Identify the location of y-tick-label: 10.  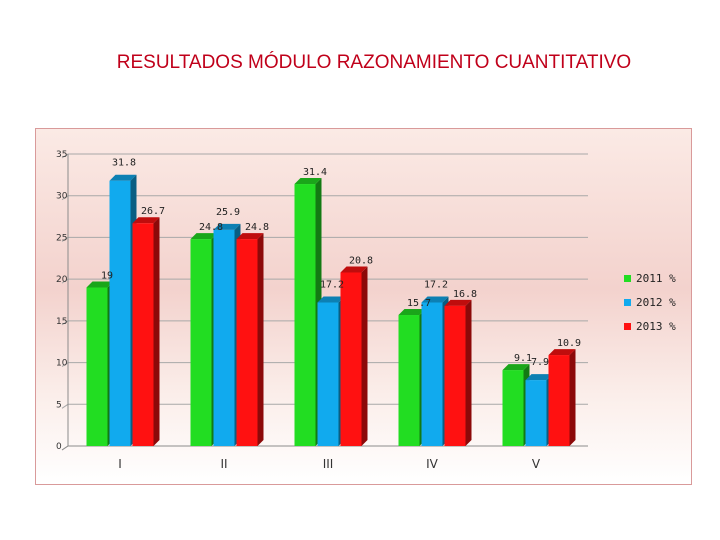
(62, 364).